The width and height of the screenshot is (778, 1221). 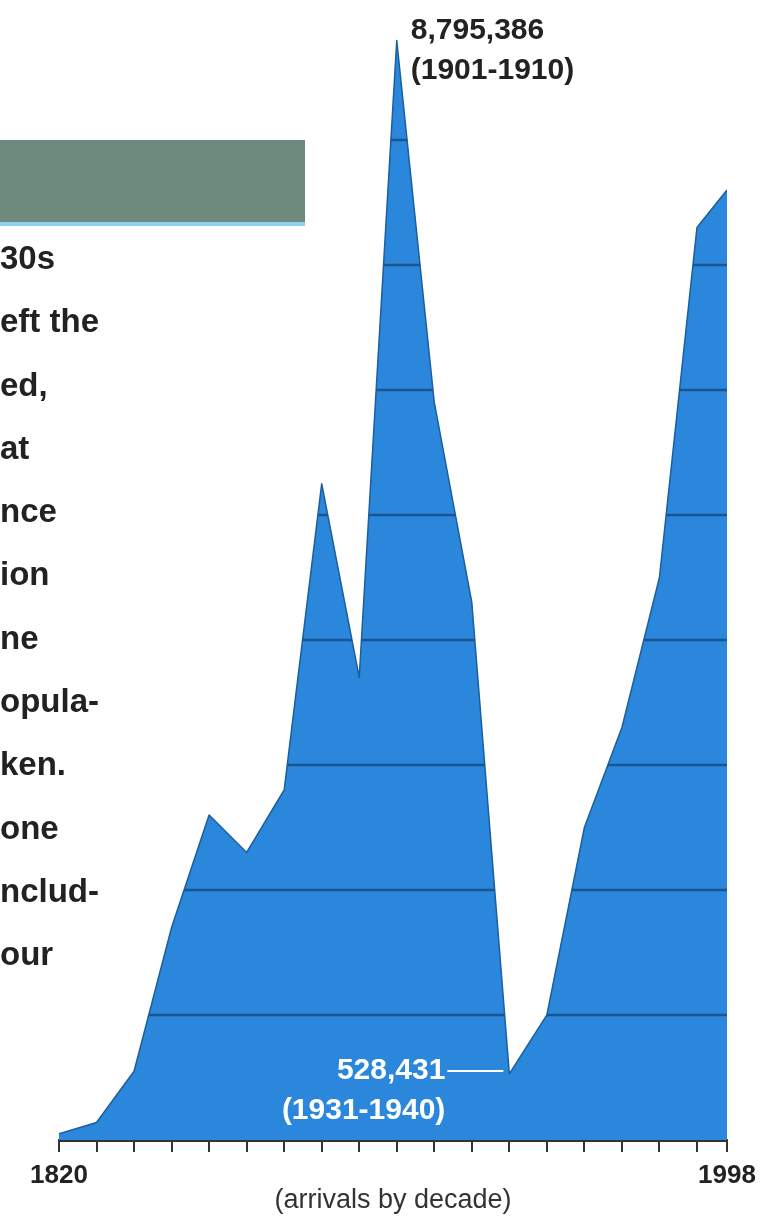 I want to click on annotation: ken., so click(x=34, y=764).